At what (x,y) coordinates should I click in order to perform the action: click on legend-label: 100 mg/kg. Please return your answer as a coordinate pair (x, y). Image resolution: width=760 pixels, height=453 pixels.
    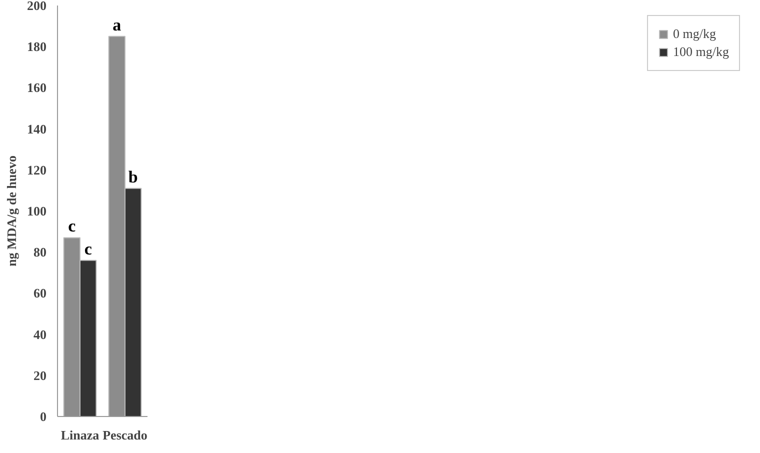
    Looking at the image, I should click on (701, 52).